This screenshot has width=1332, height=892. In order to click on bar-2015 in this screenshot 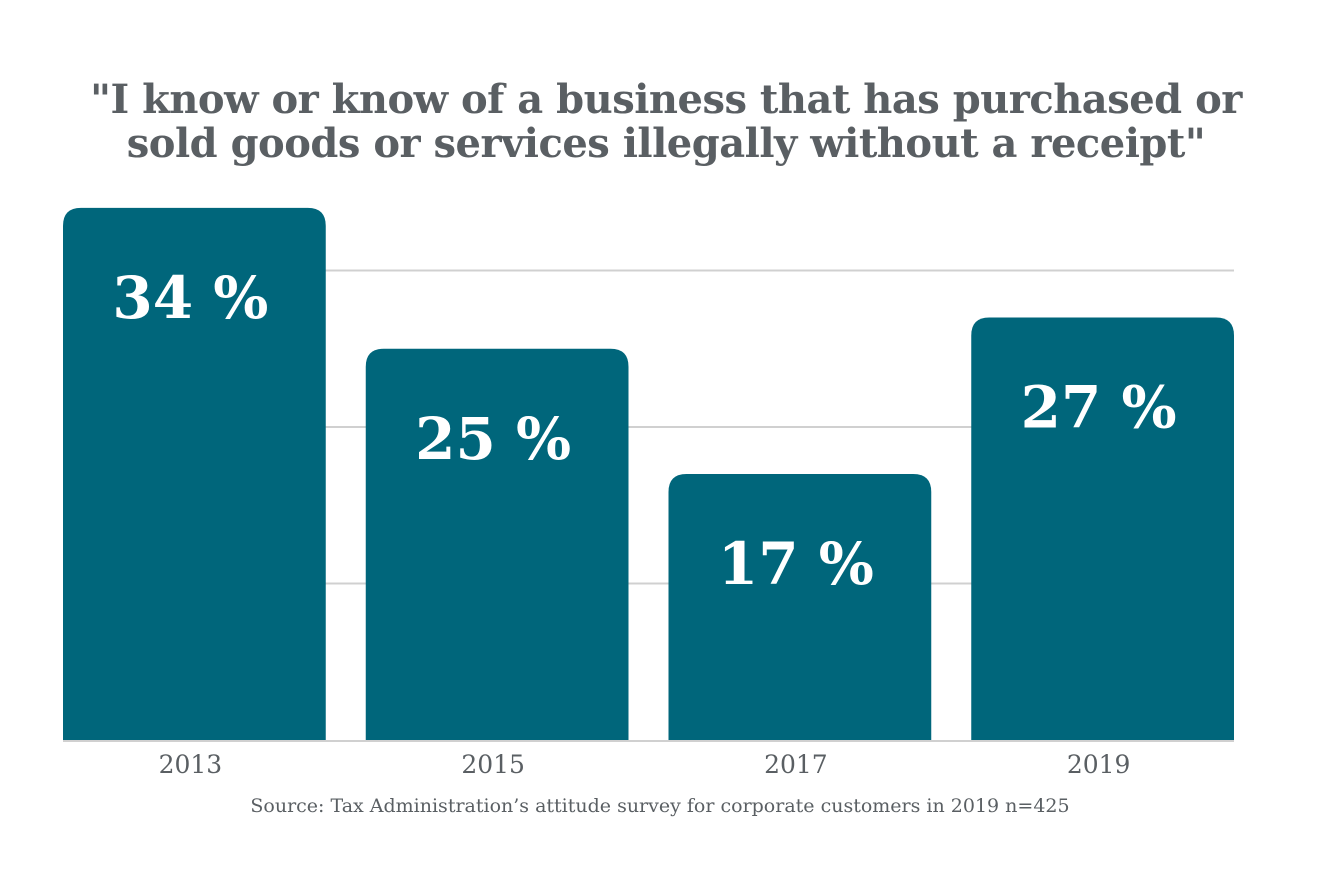, I will do `click(497, 544)`.